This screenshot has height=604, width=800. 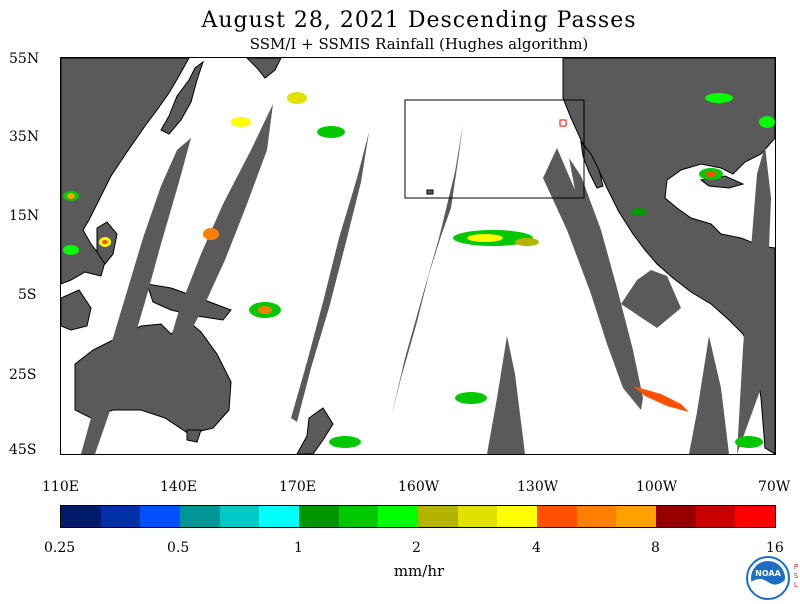 I want to click on noaa-logo: NOAA, so click(x=768, y=578).